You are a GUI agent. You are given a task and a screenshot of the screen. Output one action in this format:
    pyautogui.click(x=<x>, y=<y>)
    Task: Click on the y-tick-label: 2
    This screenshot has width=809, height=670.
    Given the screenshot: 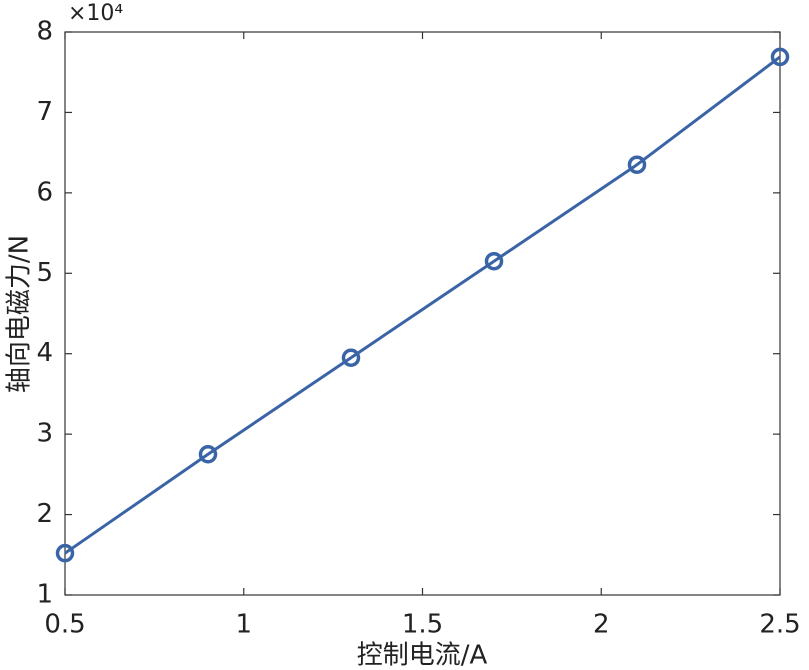 What is the action you would take?
    pyautogui.click(x=44, y=514)
    